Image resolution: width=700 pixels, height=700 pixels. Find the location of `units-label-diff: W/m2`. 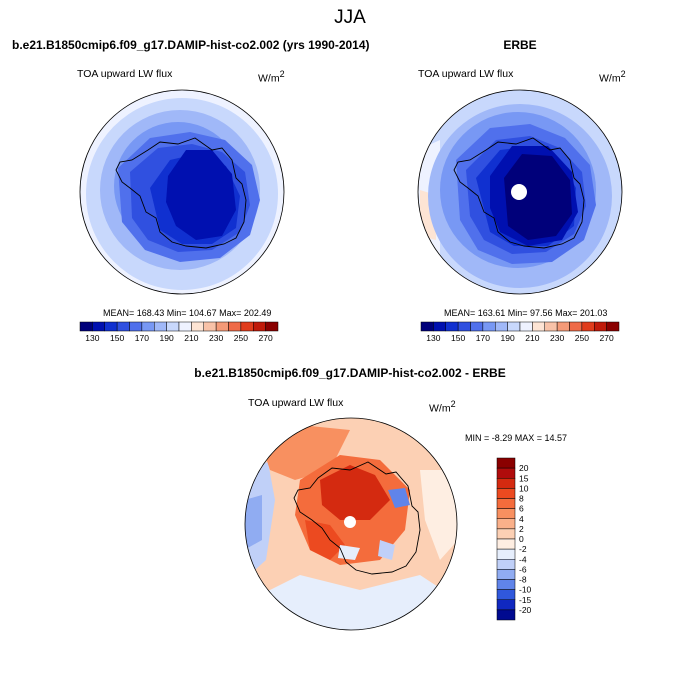

units-label-diff: W/m2 is located at coordinates (442, 407).